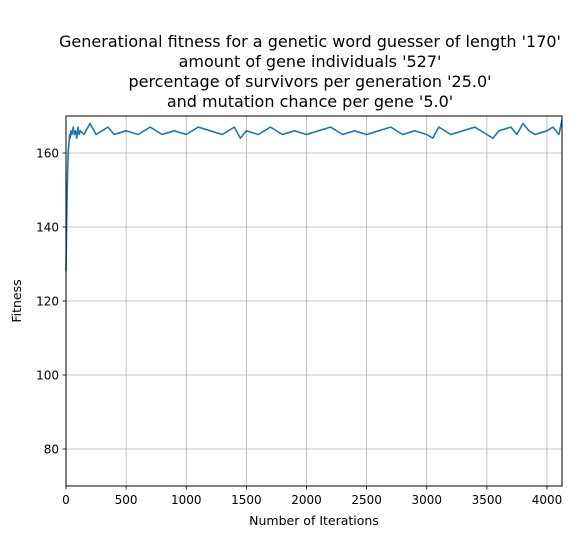  What do you see at coordinates (47, 228) in the screenshot?
I see `y-tick-label: 140` at bounding box center [47, 228].